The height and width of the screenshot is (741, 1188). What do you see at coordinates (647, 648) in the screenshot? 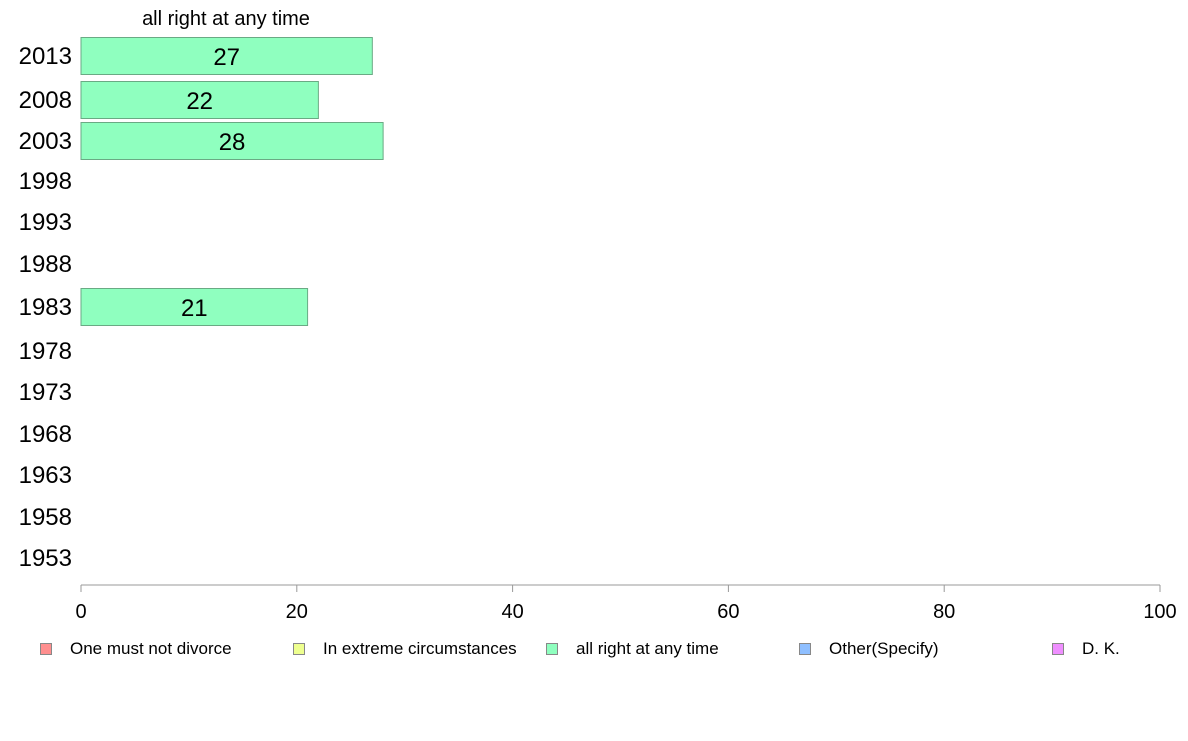
I see `legend-label: all right at any time` at bounding box center [647, 648].